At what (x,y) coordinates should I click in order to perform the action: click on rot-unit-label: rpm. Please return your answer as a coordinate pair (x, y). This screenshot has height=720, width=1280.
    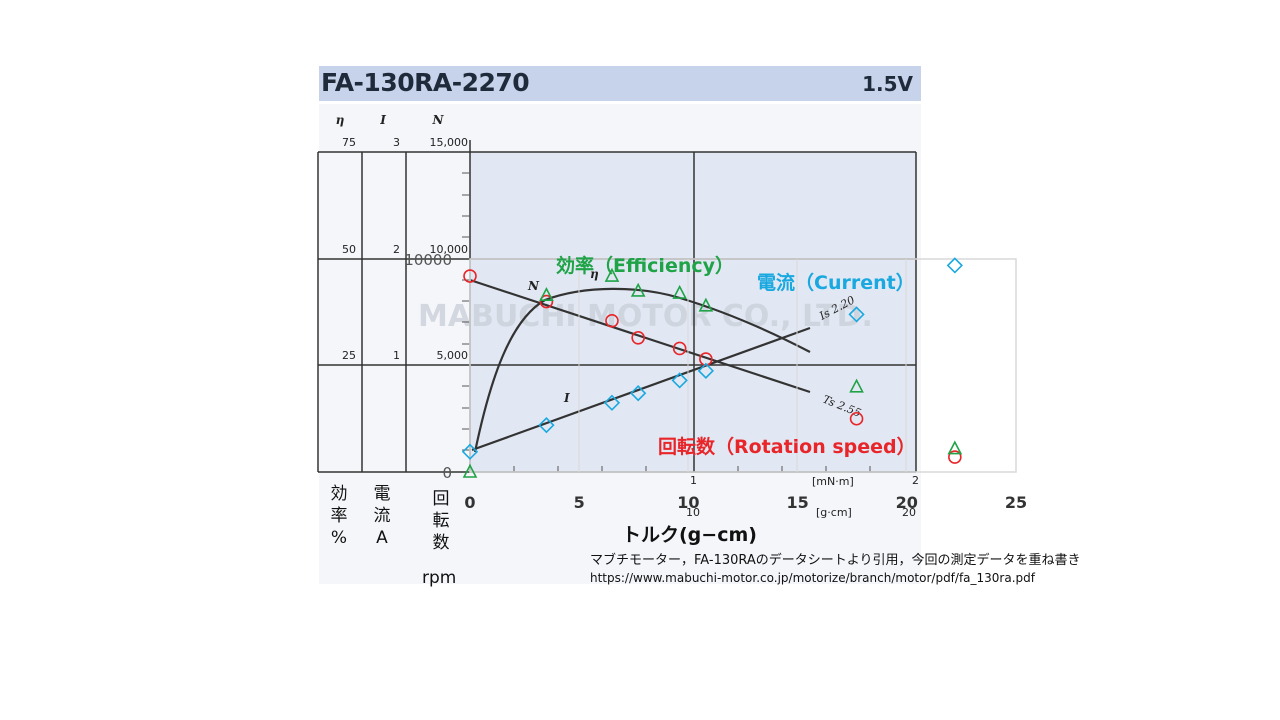
    Looking at the image, I should click on (439, 578).